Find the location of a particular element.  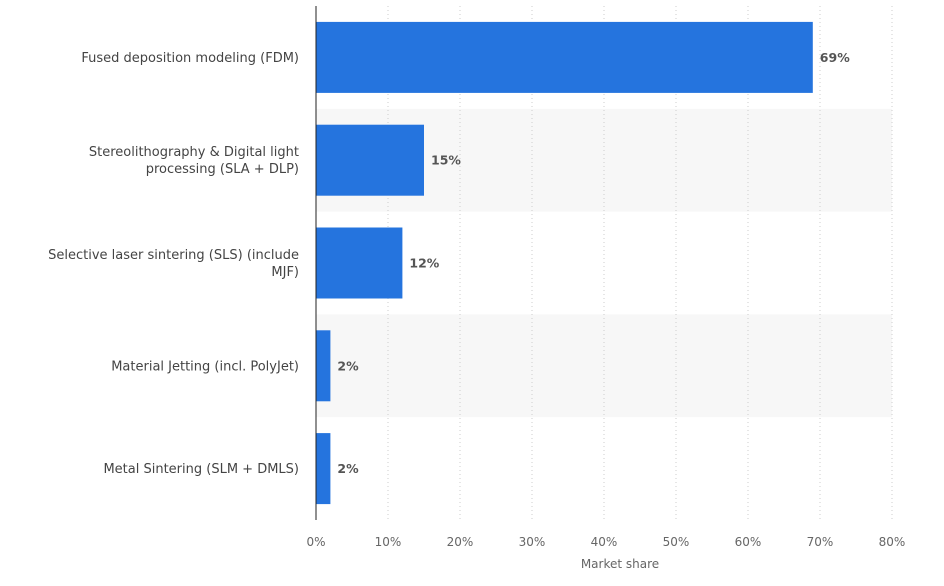

x-tick-label: 20% is located at coordinates (460, 542).